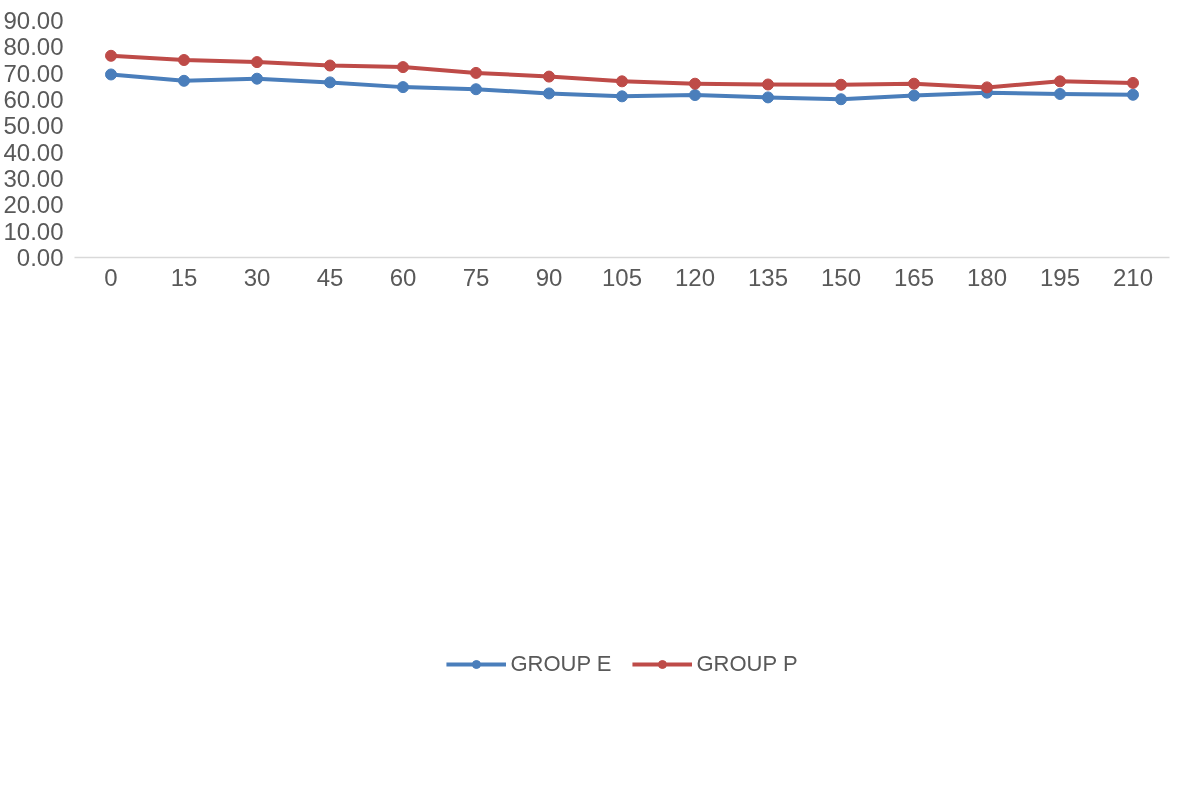 This screenshot has height=798, width=1199. What do you see at coordinates (111, 277) in the screenshot?
I see `x-tick-label: 0` at bounding box center [111, 277].